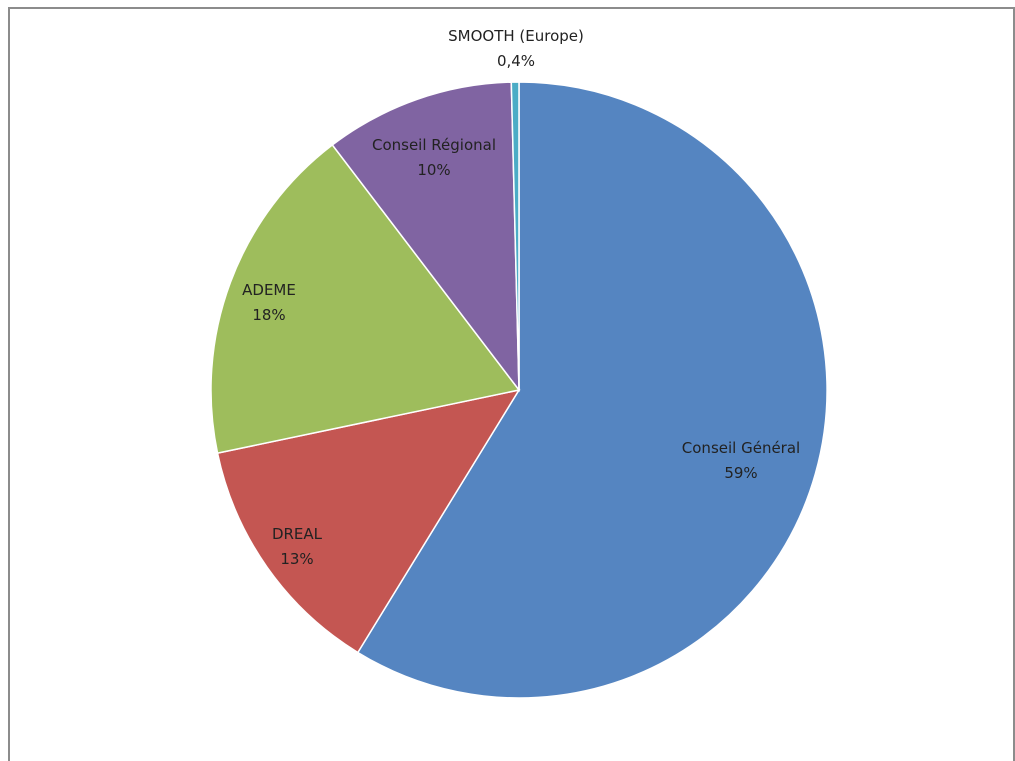 This screenshot has height=761, width=1015. What do you see at coordinates (741, 448) in the screenshot?
I see `slice-label-conseil-general: Conseil Général` at bounding box center [741, 448].